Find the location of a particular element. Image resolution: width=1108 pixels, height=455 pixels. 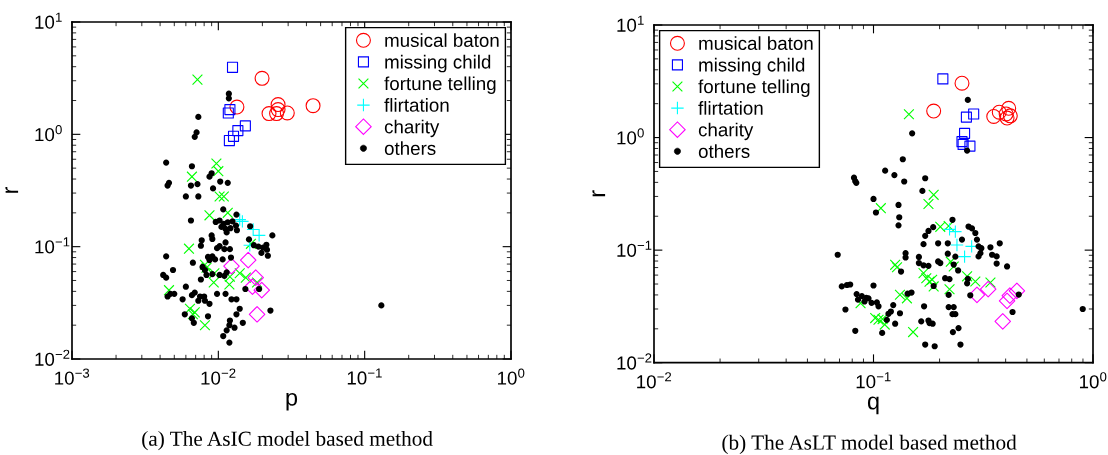

text: (b) The AsLT model based method is located at coordinates (869, 444).